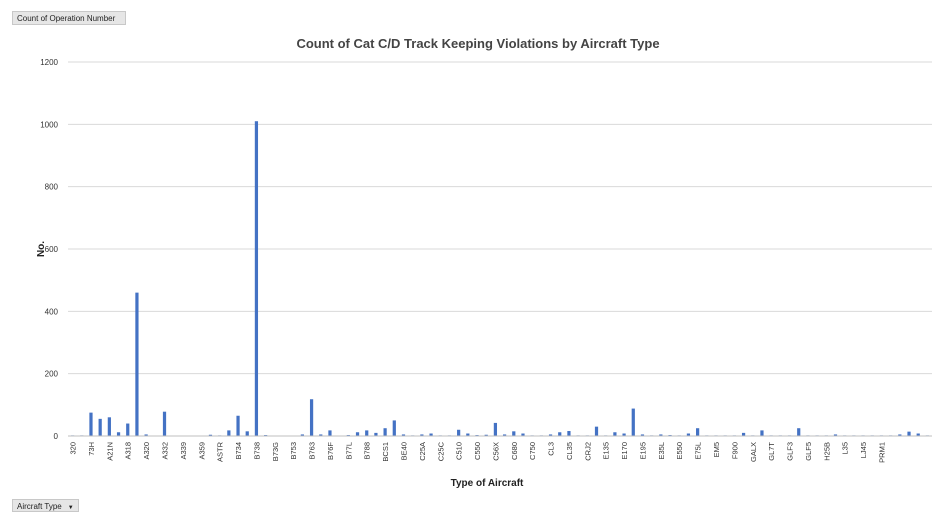  Describe the element at coordinates (49, 62) in the screenshot. I see `y-tick-label: 1200` at that location.